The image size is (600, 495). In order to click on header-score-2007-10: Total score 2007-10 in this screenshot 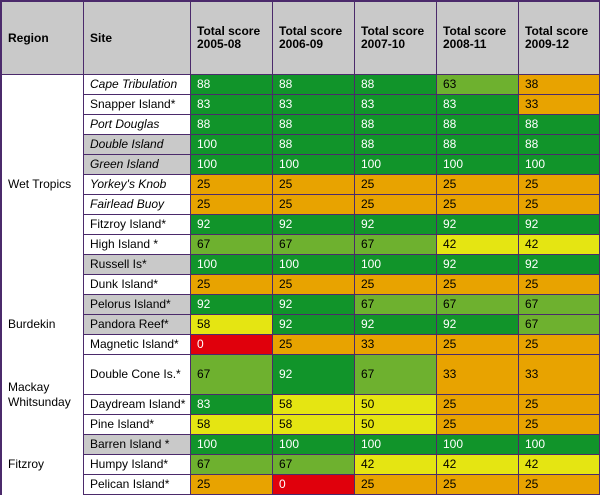, I will do `click(395, 38)`.